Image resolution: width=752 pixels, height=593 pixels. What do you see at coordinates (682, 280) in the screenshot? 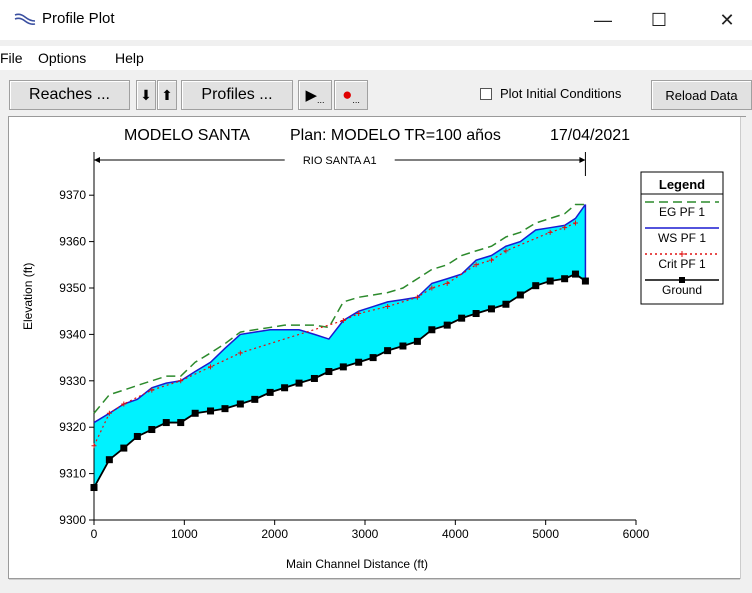
I see `legend-ground-marker` at bounding box center [682, 280].